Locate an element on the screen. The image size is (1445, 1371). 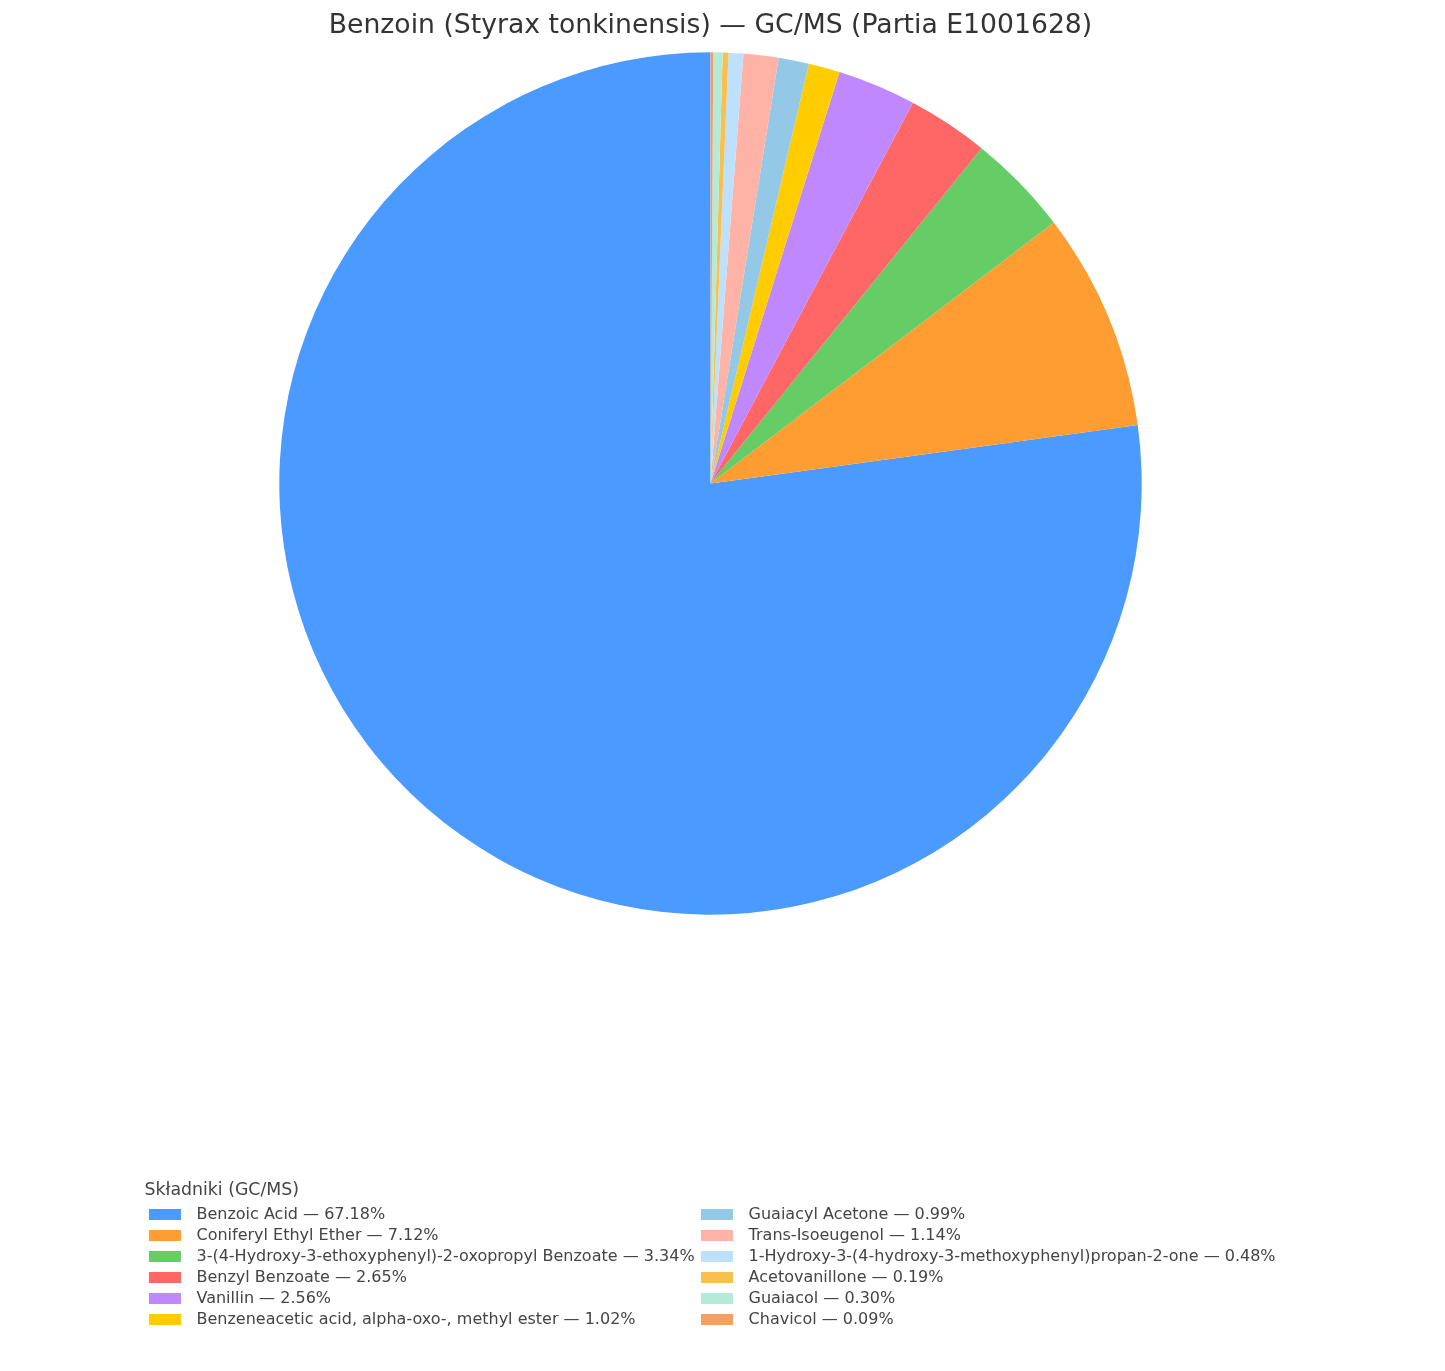
legend-label: Benzoic Acid — 67.18% is located at coordinates (291, 1213).